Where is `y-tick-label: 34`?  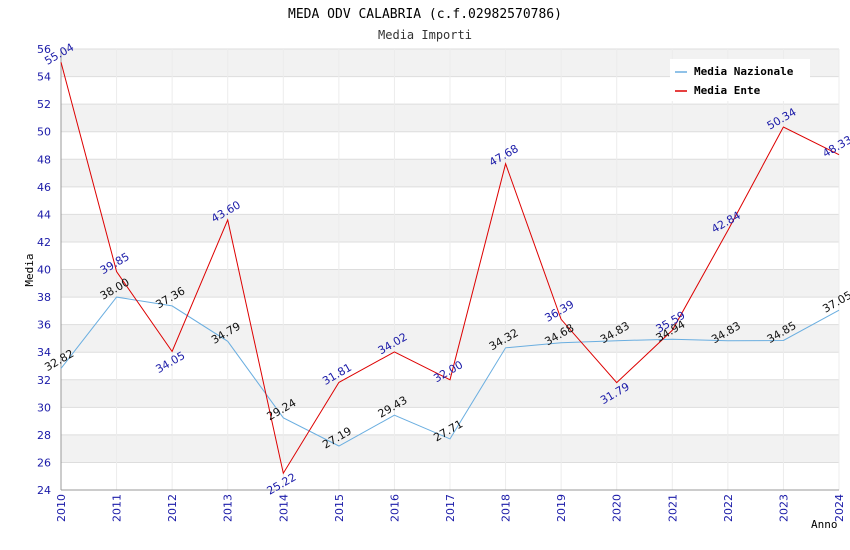 y-tick-label: 34 is located at coordinates (44, 352).